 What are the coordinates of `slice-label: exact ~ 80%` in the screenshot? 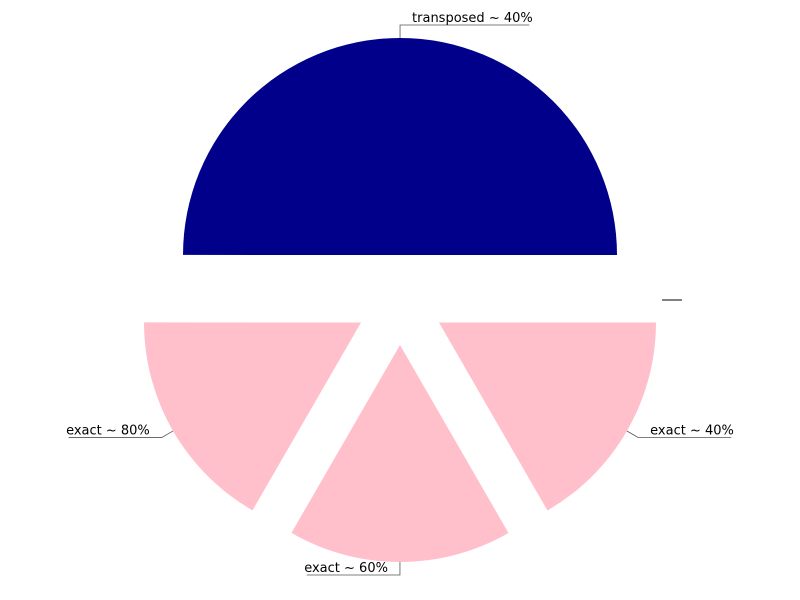 It's located at (108, 430).